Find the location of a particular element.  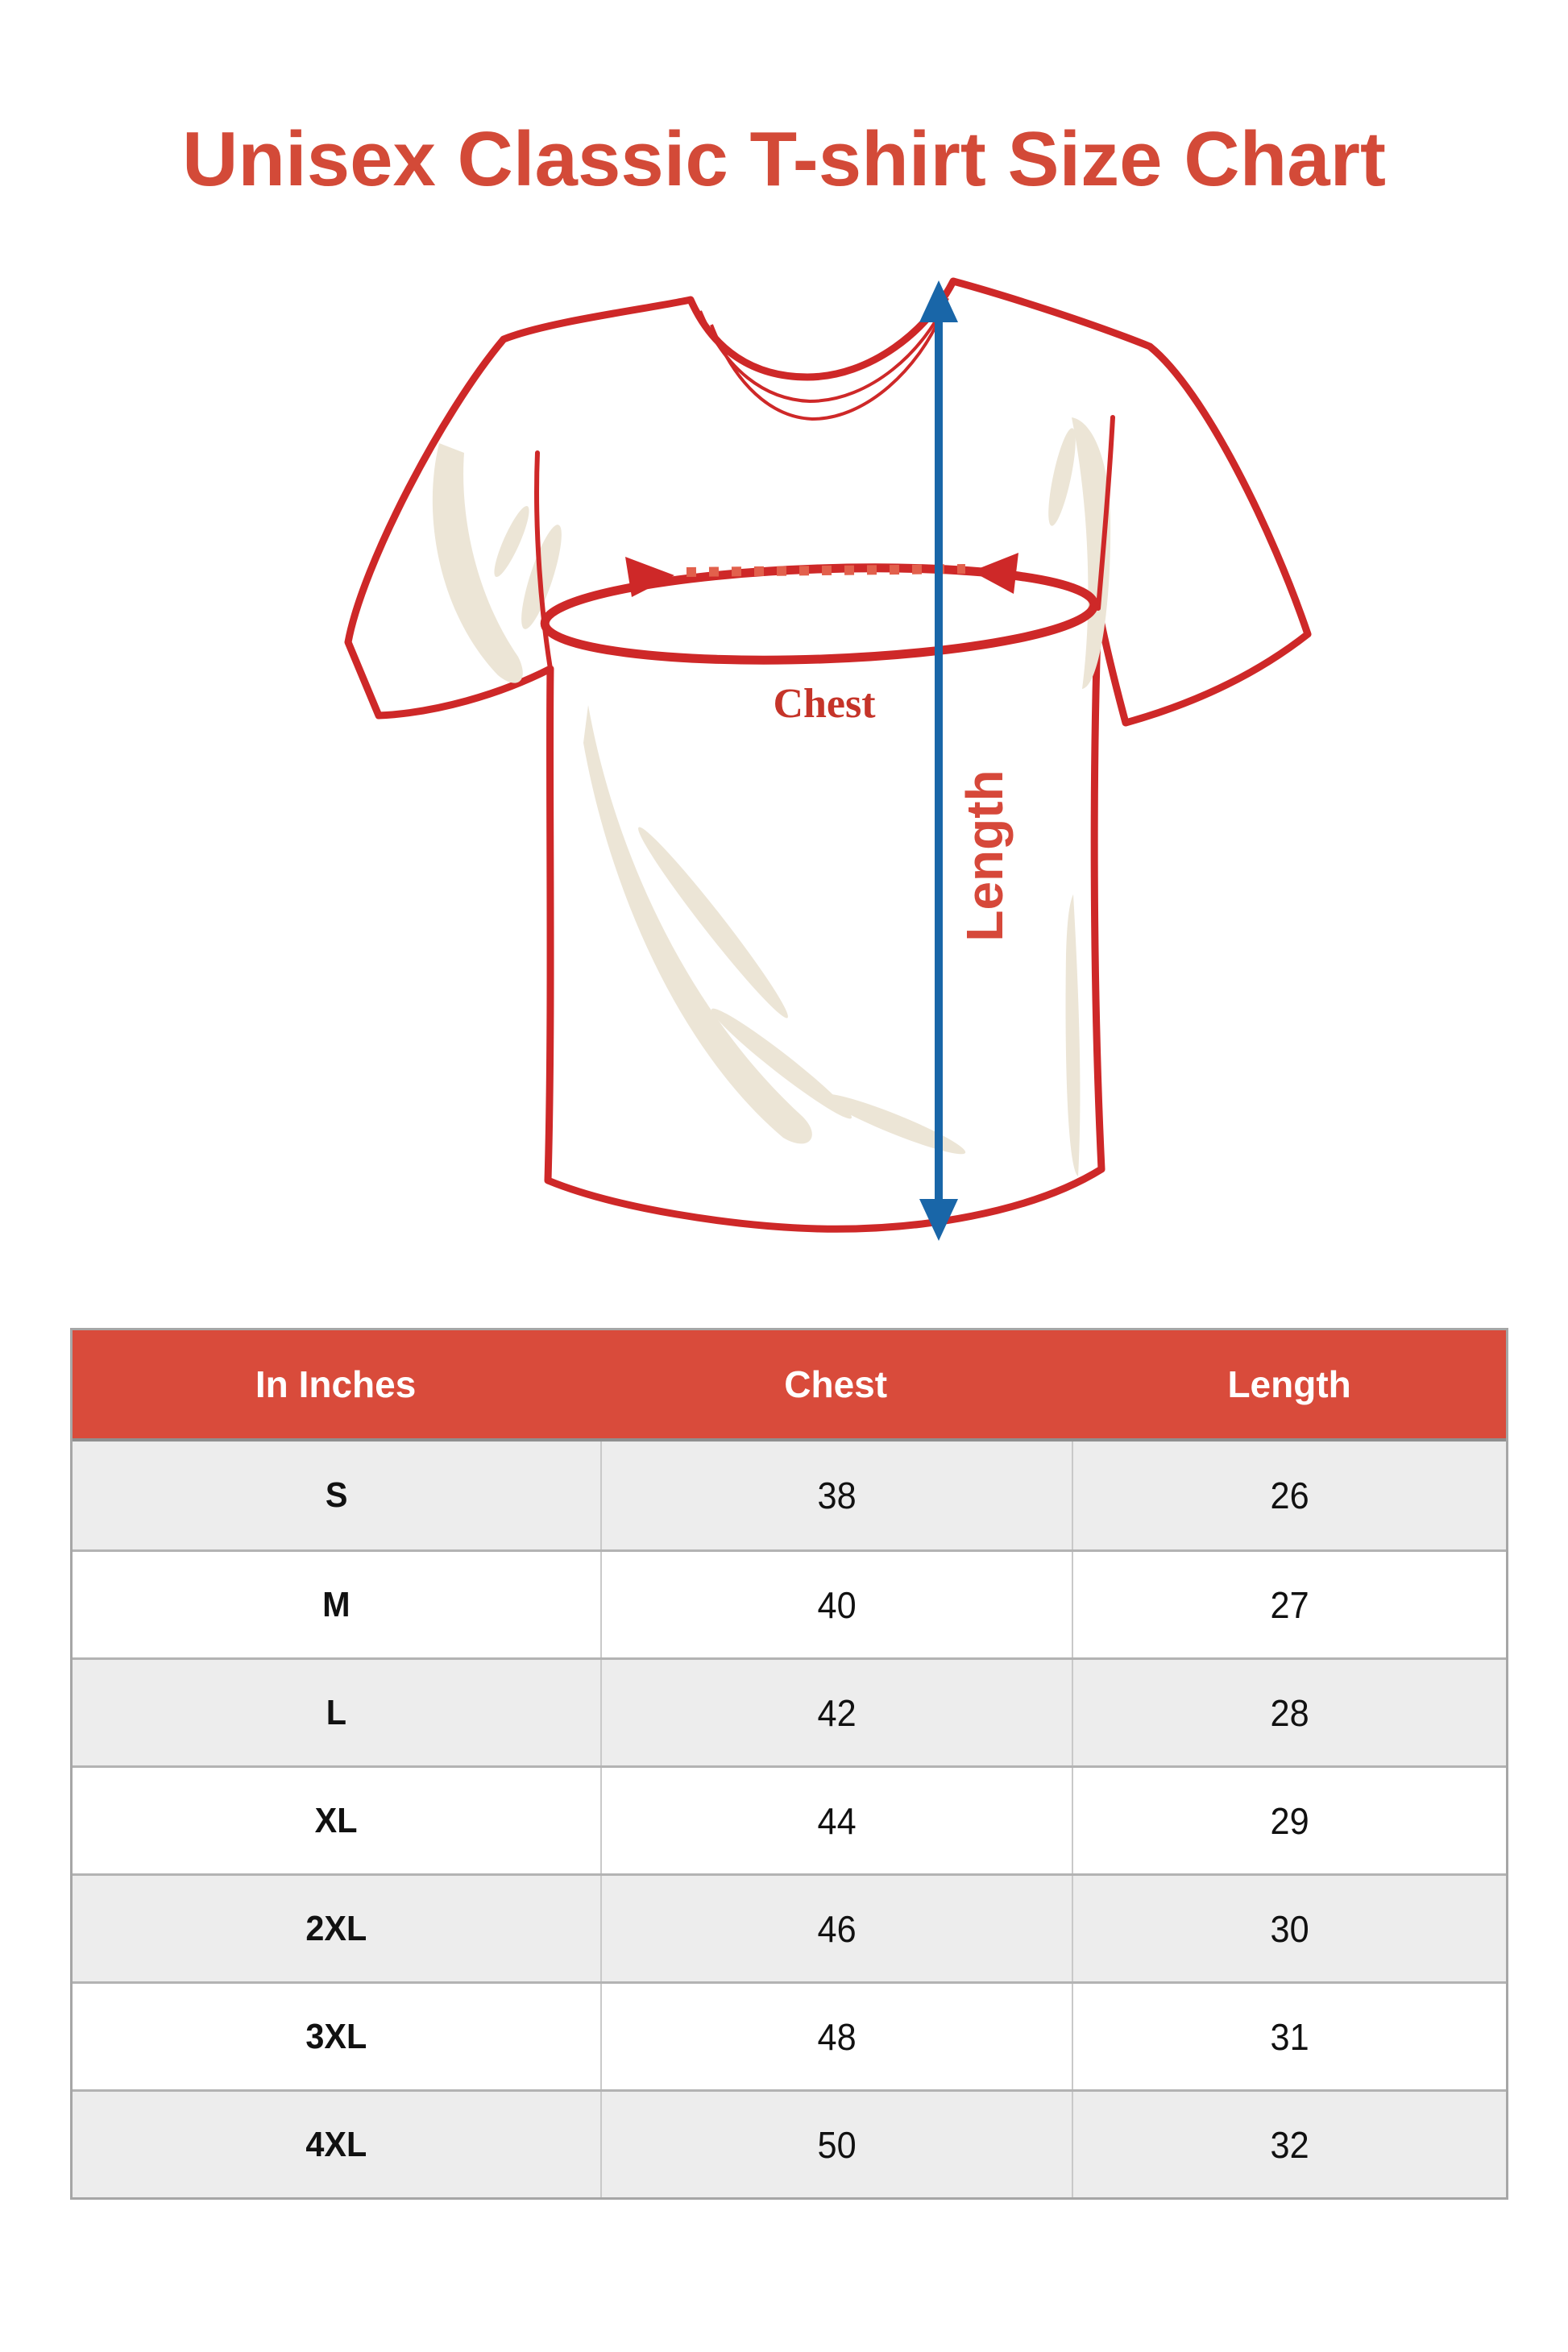

length-measure-label: Length is located at coordinates (985, 855).